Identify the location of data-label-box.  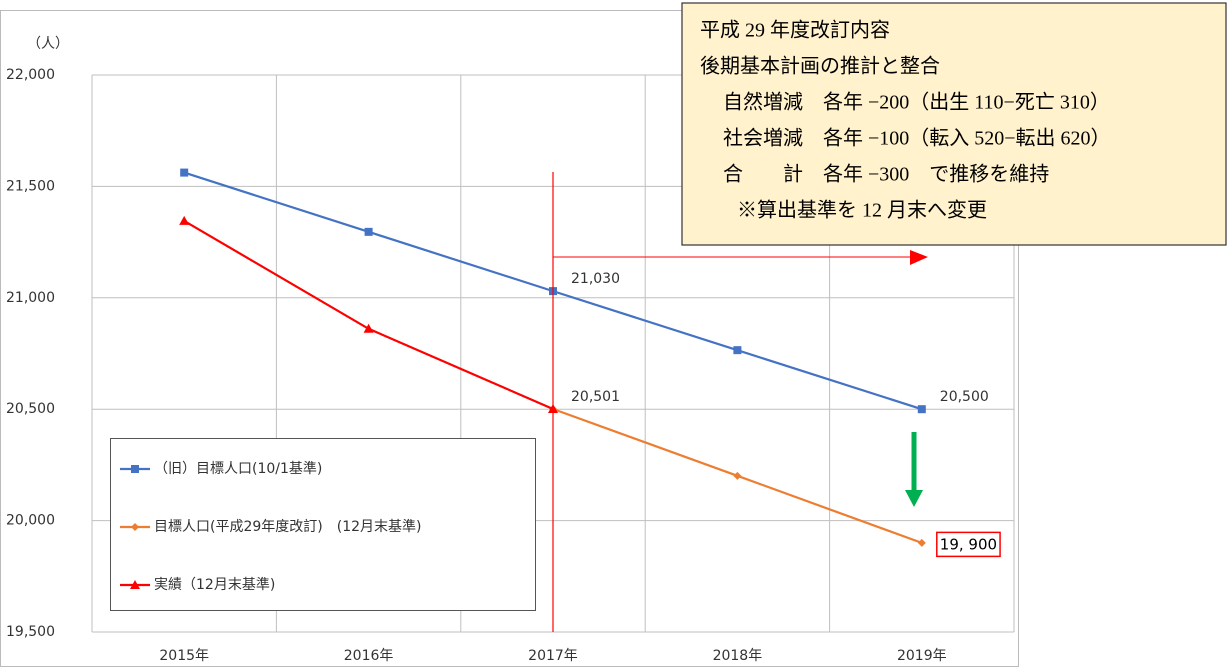
(968, 544).